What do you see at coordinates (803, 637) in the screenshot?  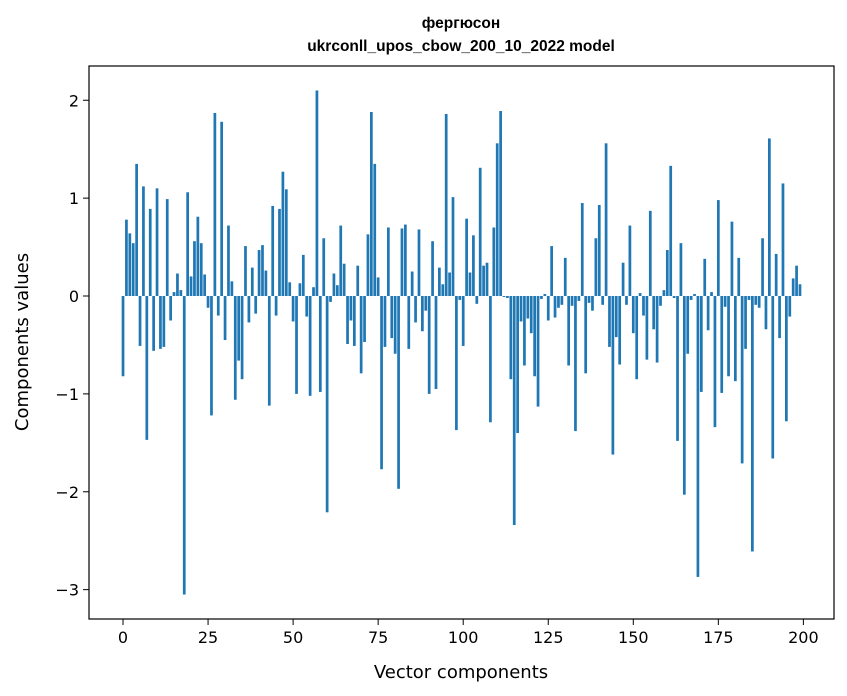 I see `x-tick-label: 200` at bounding box center [803, 637].